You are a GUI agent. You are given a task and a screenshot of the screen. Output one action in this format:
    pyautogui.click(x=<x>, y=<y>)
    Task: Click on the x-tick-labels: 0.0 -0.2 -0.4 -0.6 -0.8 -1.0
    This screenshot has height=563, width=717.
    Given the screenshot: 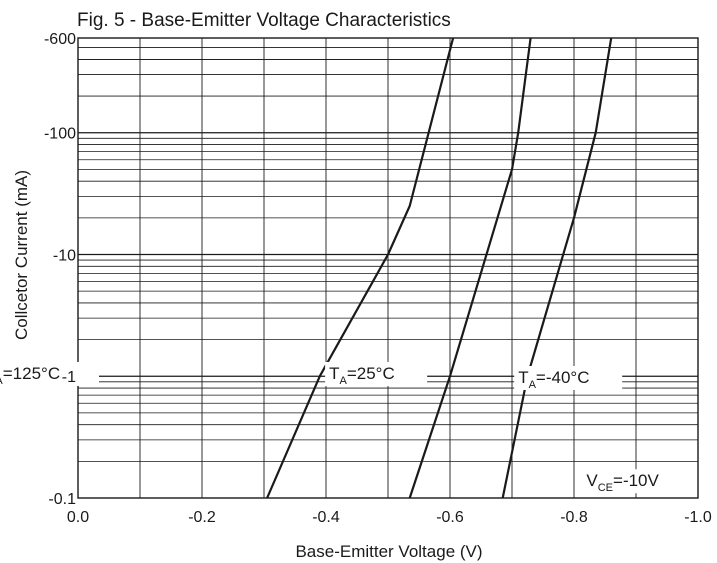 What is the action you would take?
    pyautogui.click(x=389, y=517)
    